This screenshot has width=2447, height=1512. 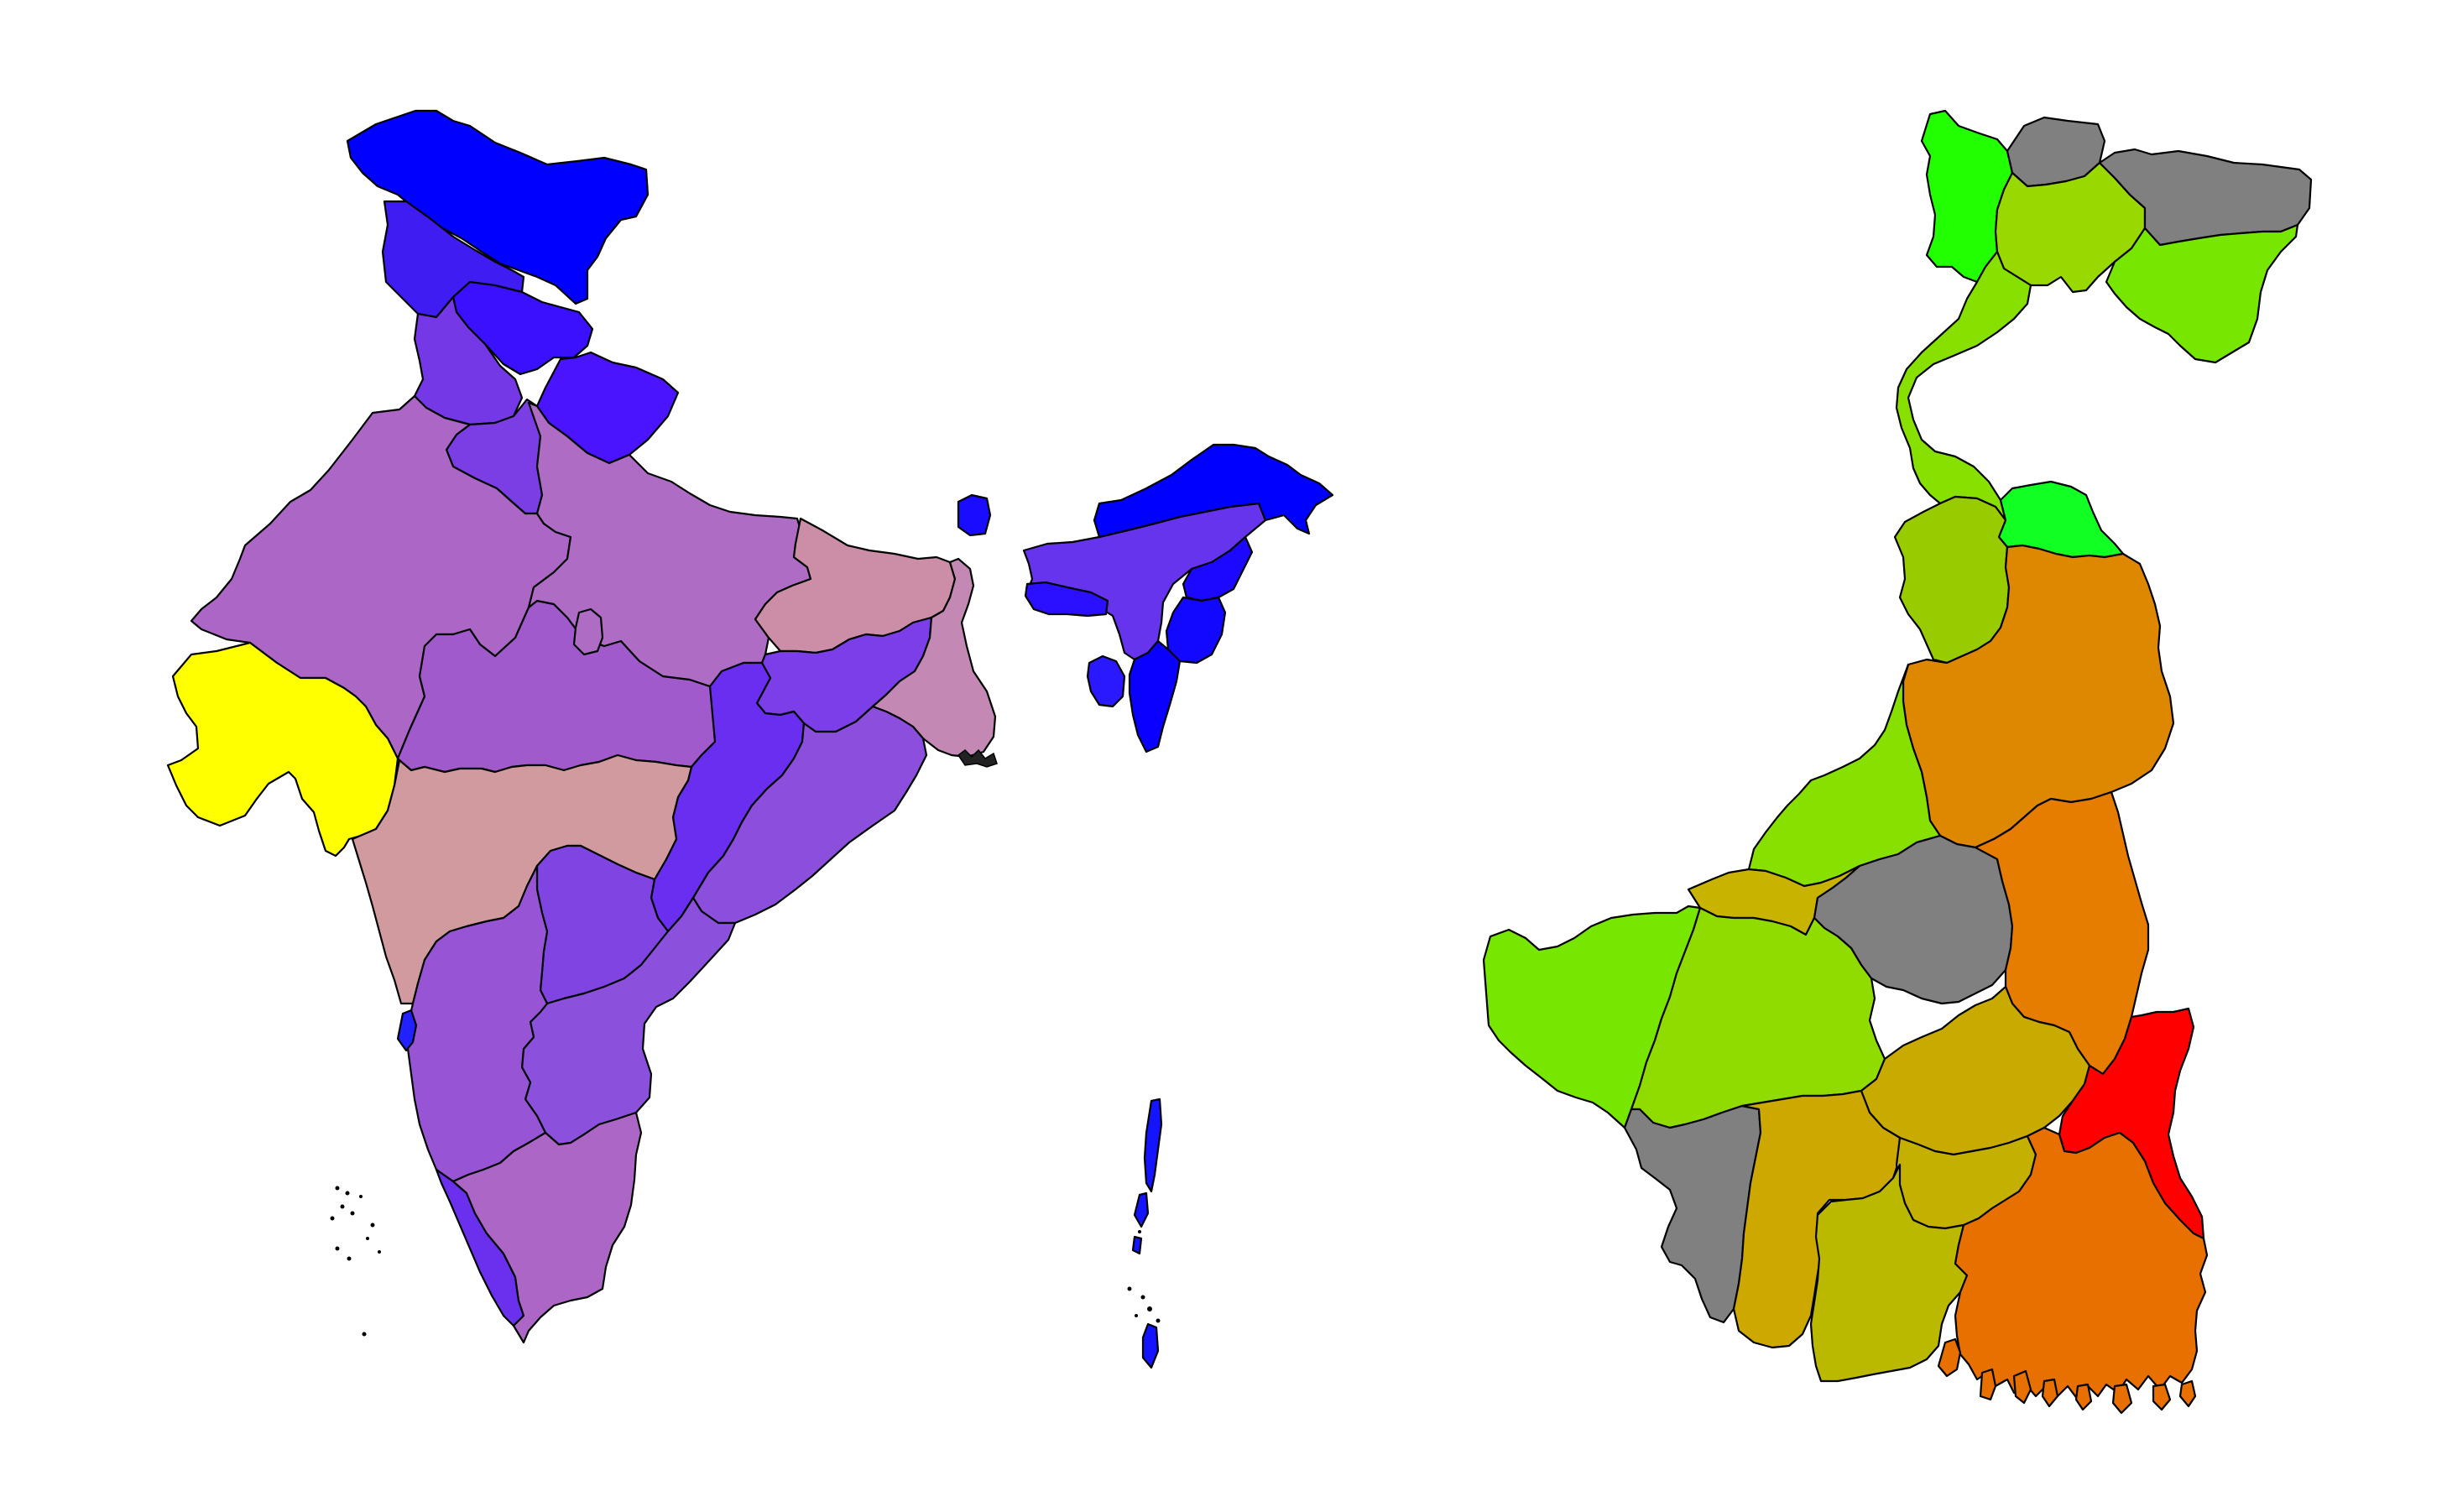 What do you see at coordinates (977, 758) in the screenshot?
I see `india-coast-speckle` at bounding box center [977, 758].